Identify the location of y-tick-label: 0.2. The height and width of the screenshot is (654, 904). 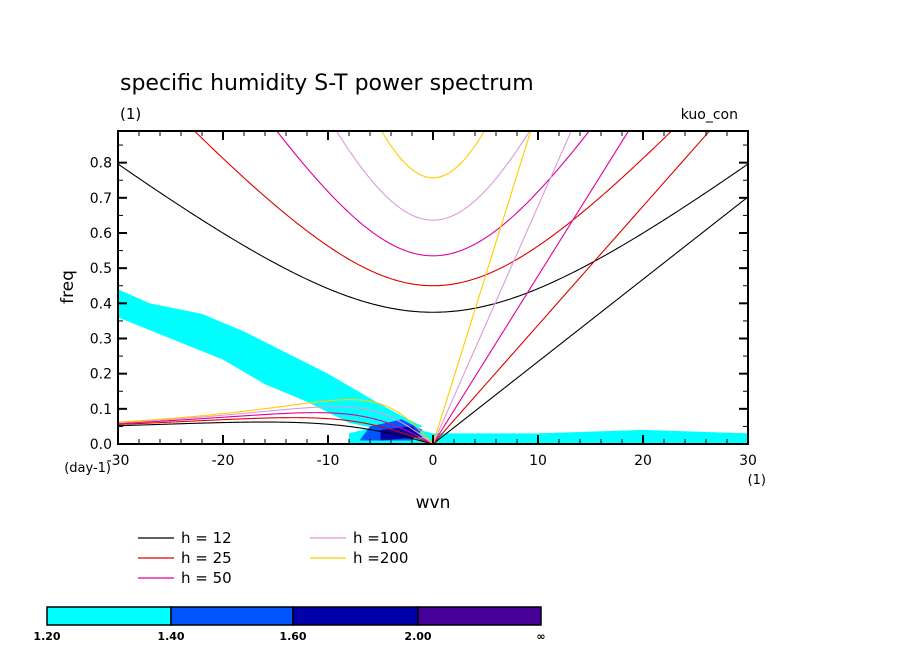
(101, 375).